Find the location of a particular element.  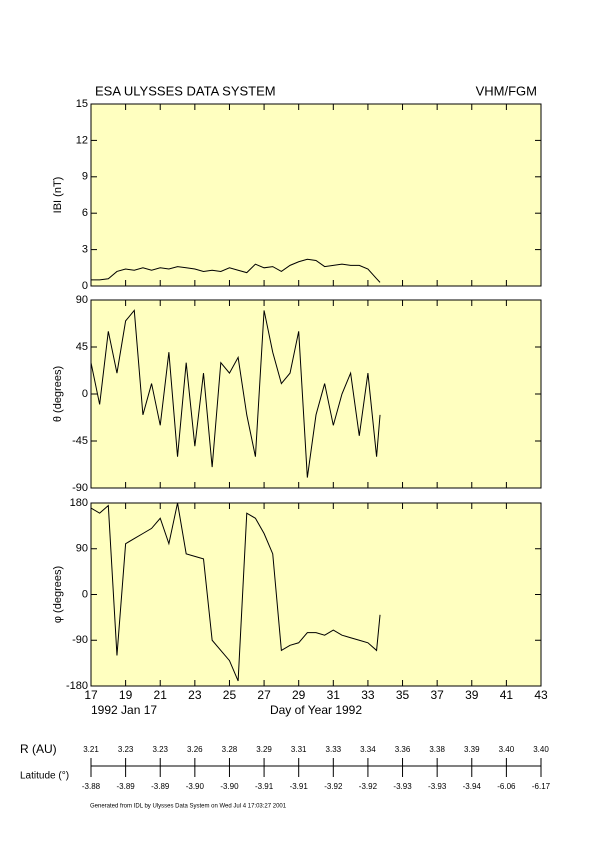

lat-value: -6.06 is located at coordinates (506, 786).